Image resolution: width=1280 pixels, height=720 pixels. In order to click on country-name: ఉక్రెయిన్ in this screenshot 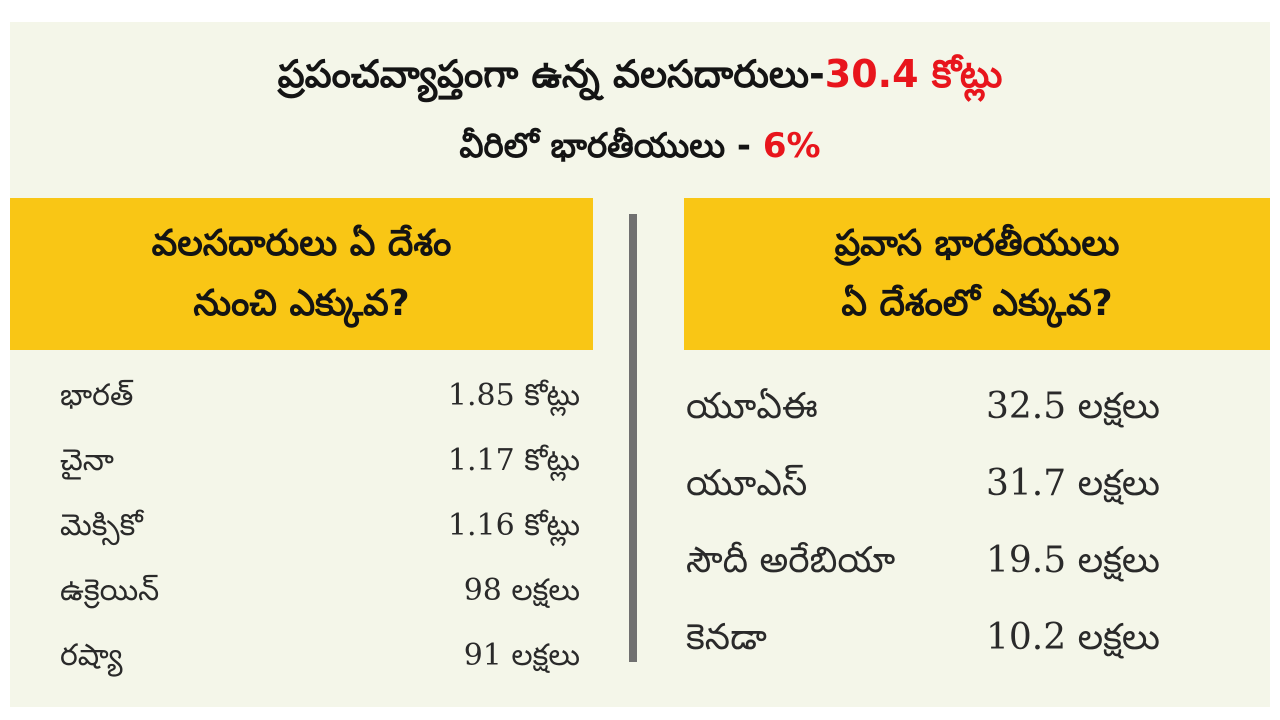, I will do `click(110, 590)`.